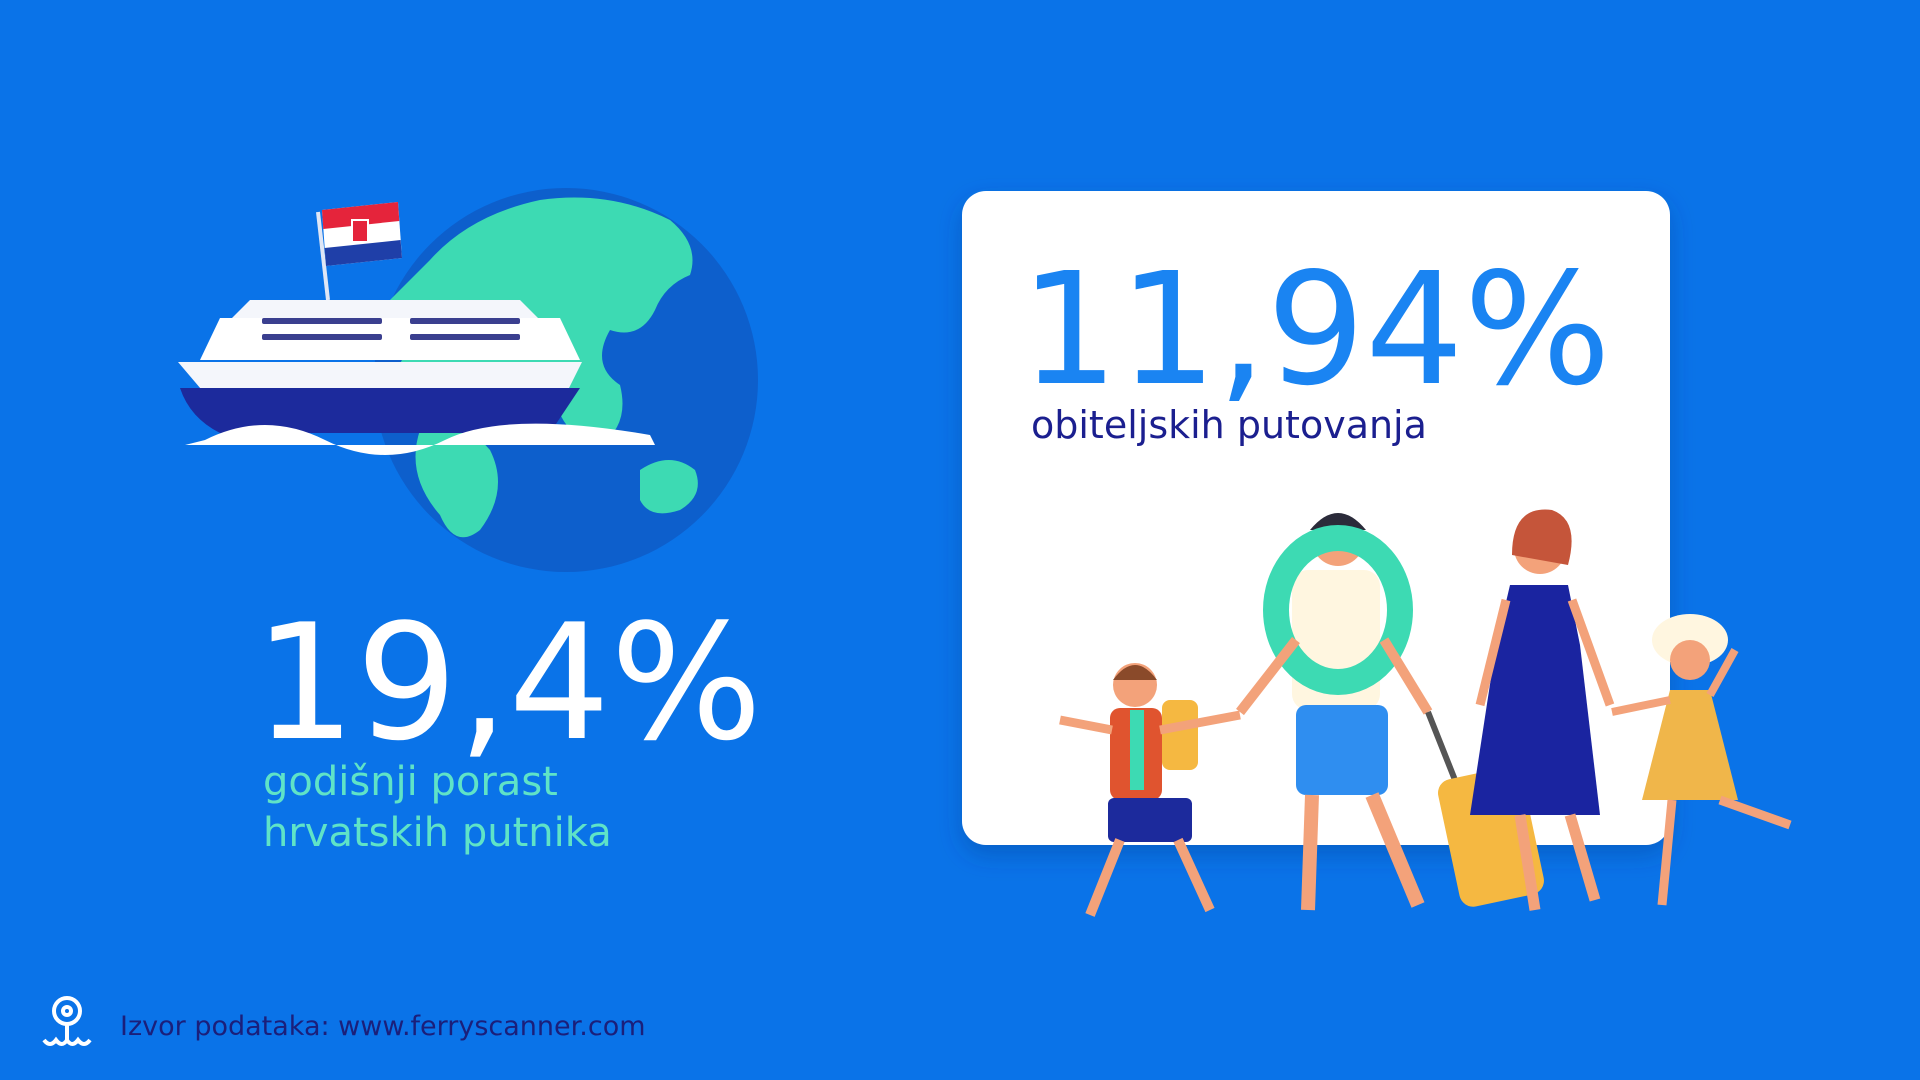  What do you see at coordinates (1315, 329) in the screenshot?
I see `card-value: 11,94%` at bounding box center [1315, 329].